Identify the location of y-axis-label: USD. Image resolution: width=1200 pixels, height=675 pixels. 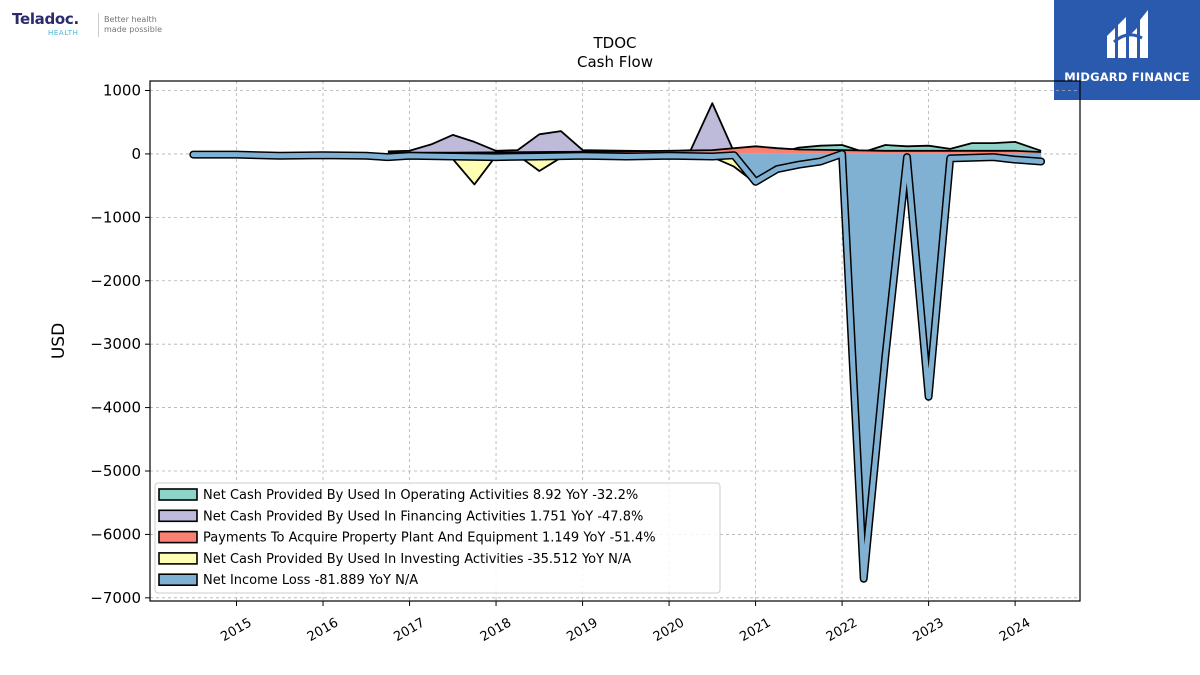
(59, 341).